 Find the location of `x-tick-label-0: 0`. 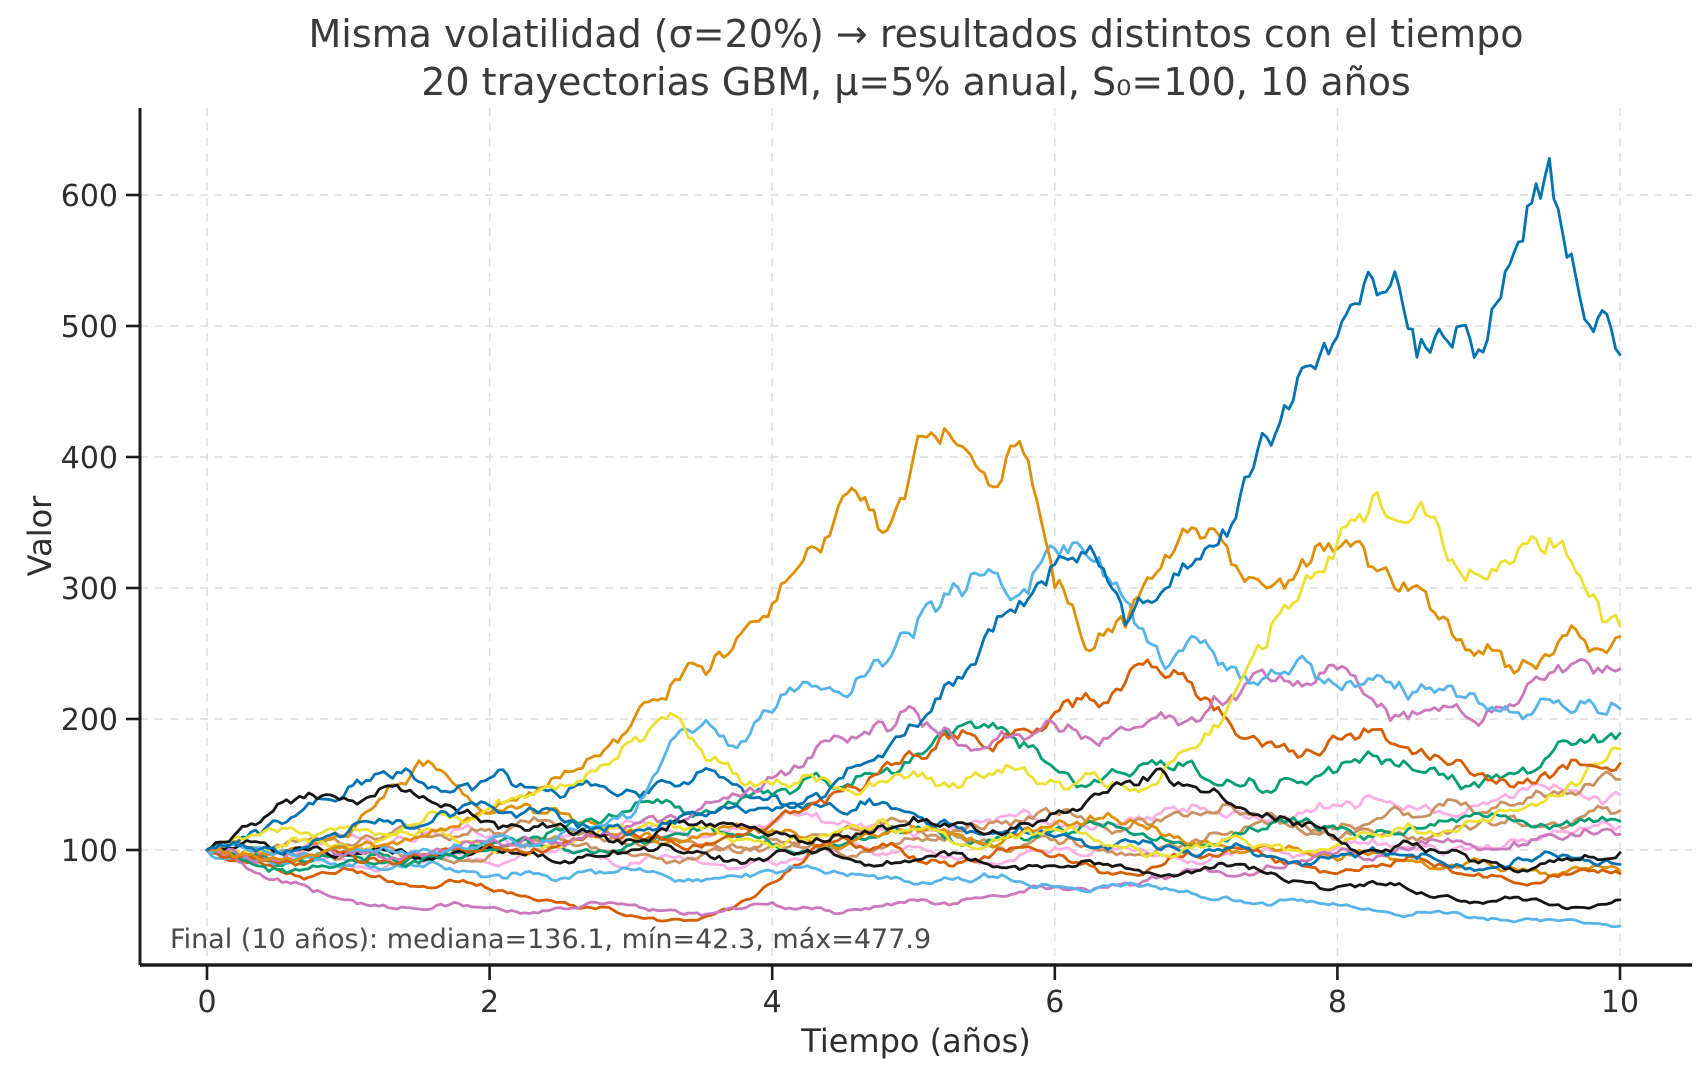

x-tick-label-0: 0 is located at coordinates (206, 1002).